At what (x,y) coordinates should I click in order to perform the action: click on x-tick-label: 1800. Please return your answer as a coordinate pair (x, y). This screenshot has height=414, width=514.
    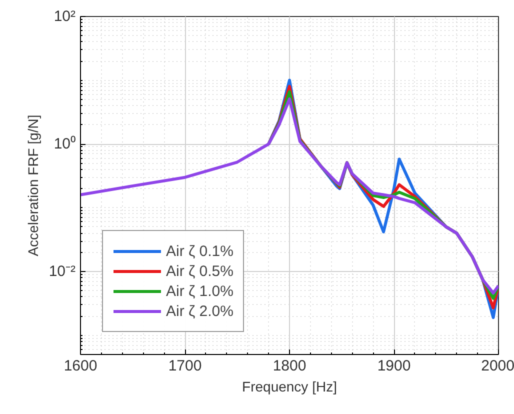
    Looking at the image, I should click on (289, 366).